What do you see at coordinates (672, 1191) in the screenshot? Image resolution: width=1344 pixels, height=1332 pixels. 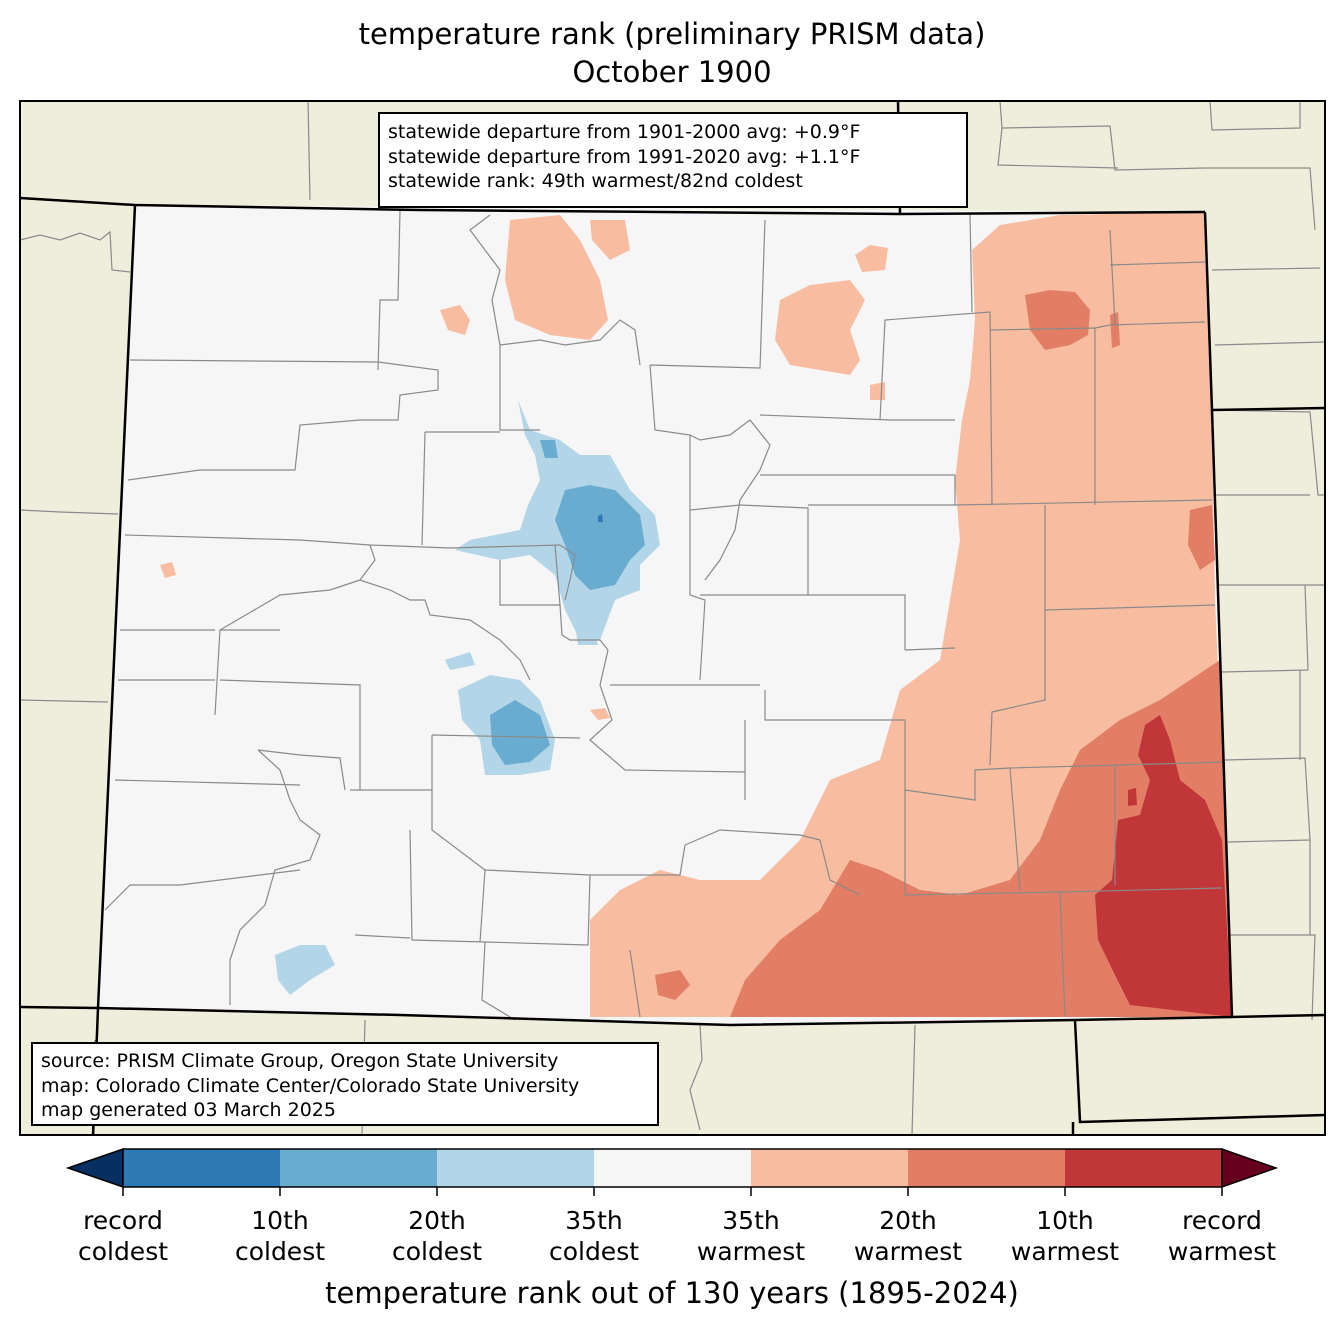 I see `colorbar-ticks` at bounding box center [672, 1191].